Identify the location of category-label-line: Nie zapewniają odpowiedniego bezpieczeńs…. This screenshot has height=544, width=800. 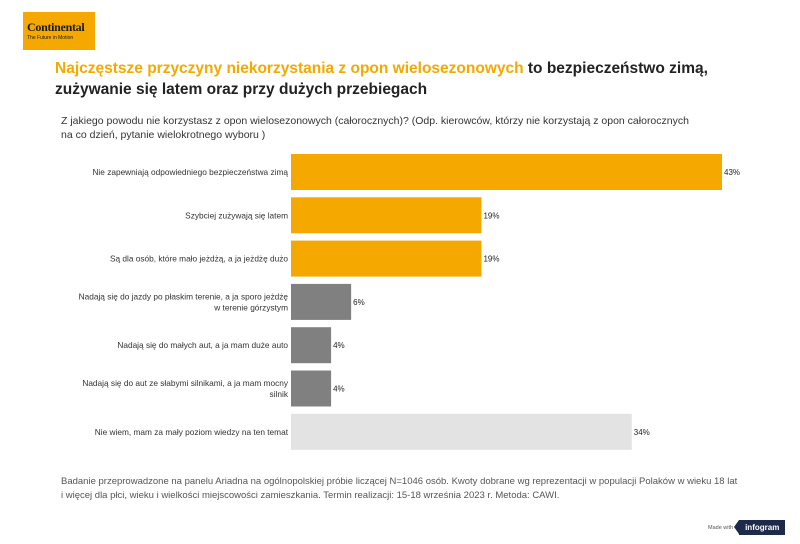
(190, 172).